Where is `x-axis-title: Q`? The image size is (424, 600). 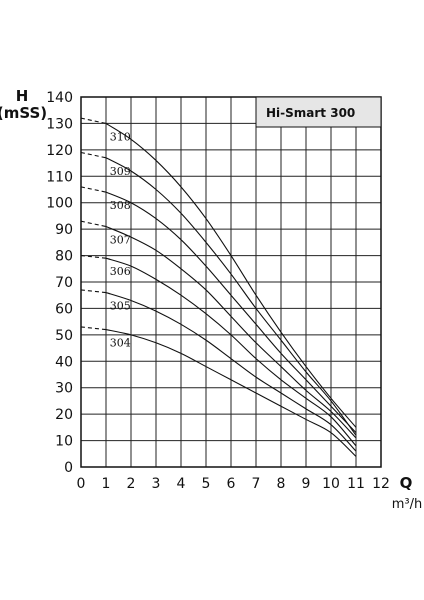 x-axis-title: Q is located at coordinates (406, 483).